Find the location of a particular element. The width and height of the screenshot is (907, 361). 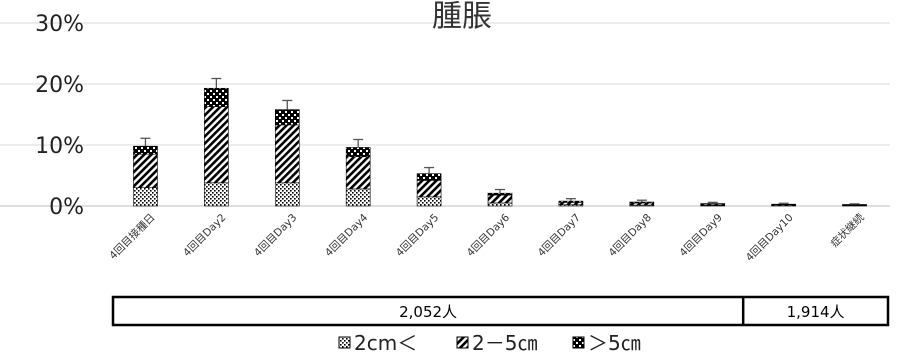

chart-title: 腫脹 is located at coordinates (462, 17).